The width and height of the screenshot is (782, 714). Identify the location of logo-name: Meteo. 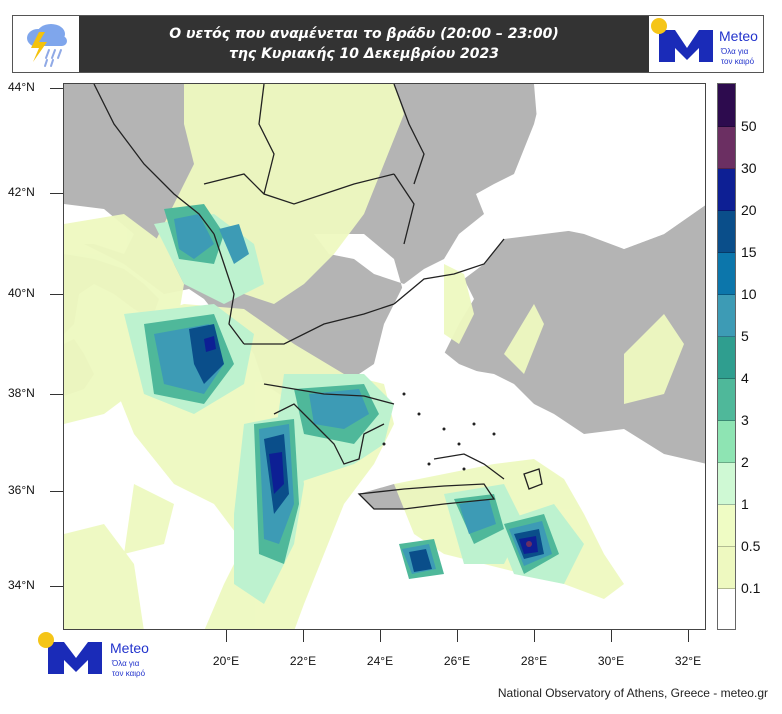
(738, 36).